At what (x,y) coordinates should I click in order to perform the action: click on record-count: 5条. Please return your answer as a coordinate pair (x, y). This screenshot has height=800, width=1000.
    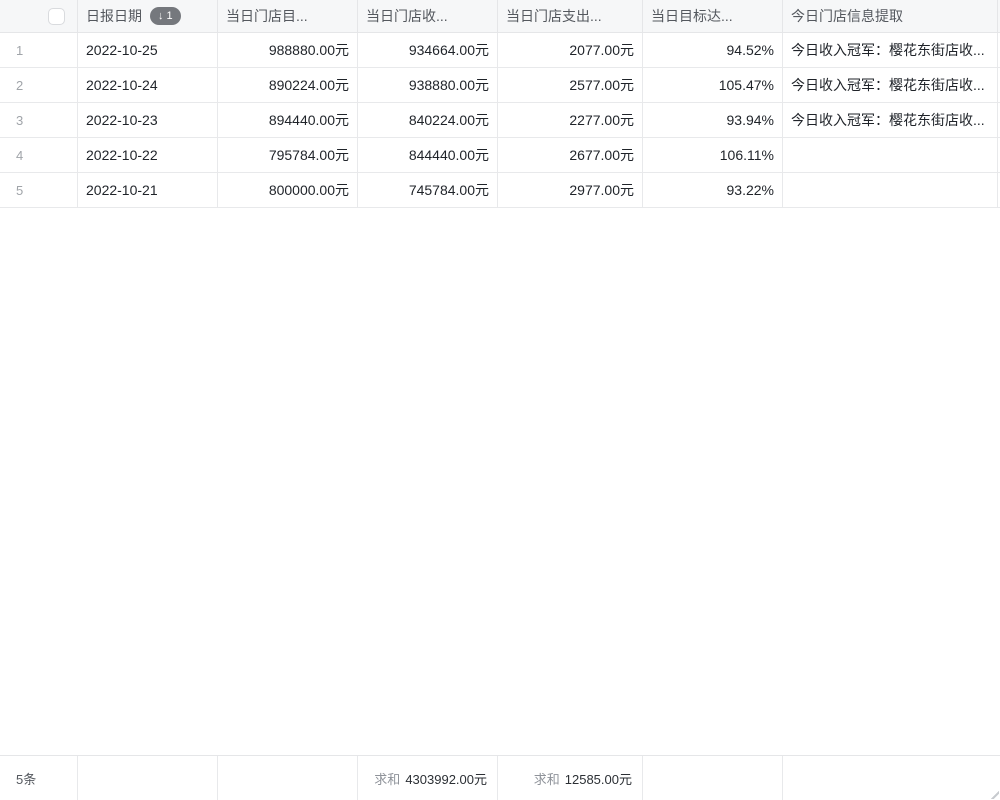
    Looking at the image, I should click on (39, 778).